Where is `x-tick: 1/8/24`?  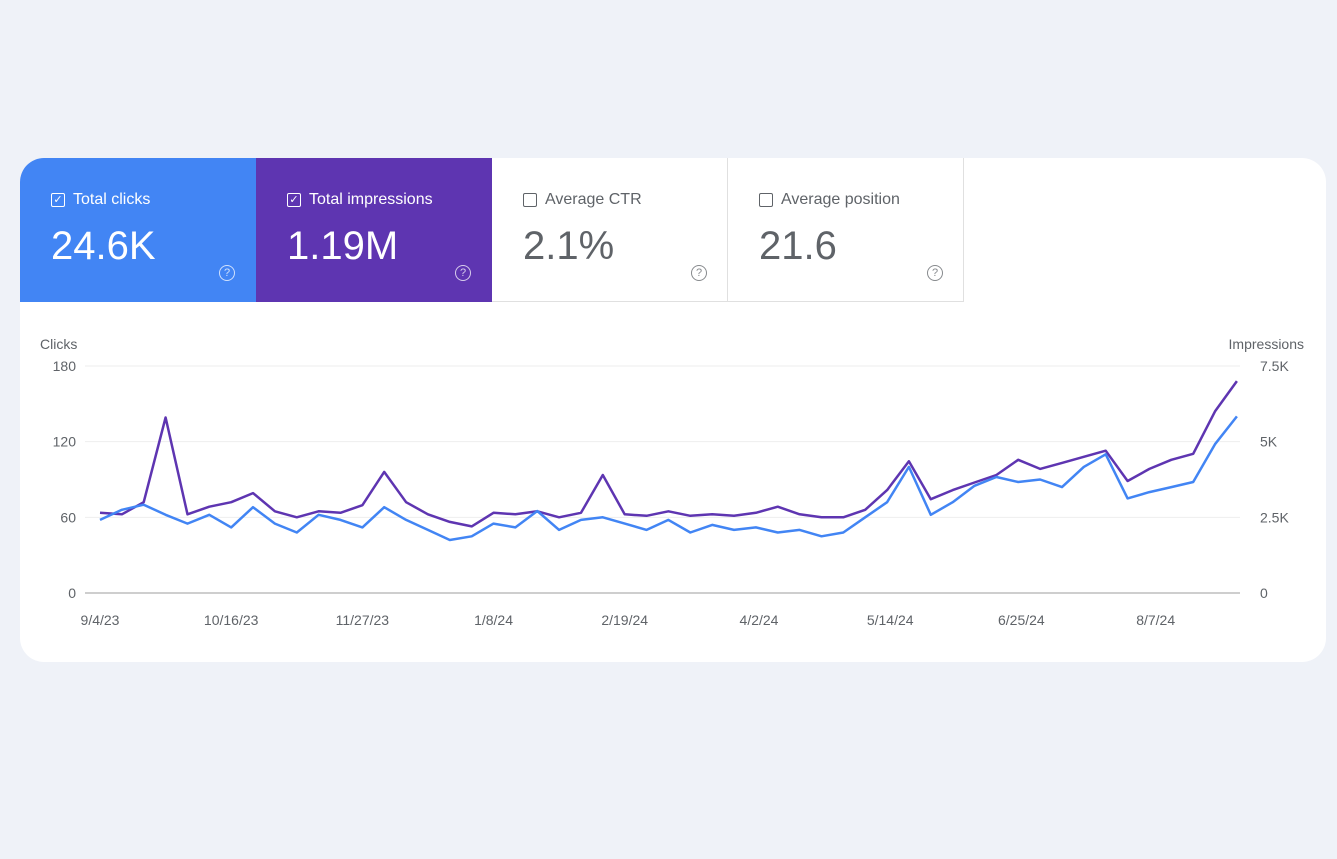 x-tick: 1/8/24 is located at coordinates (493, 620).